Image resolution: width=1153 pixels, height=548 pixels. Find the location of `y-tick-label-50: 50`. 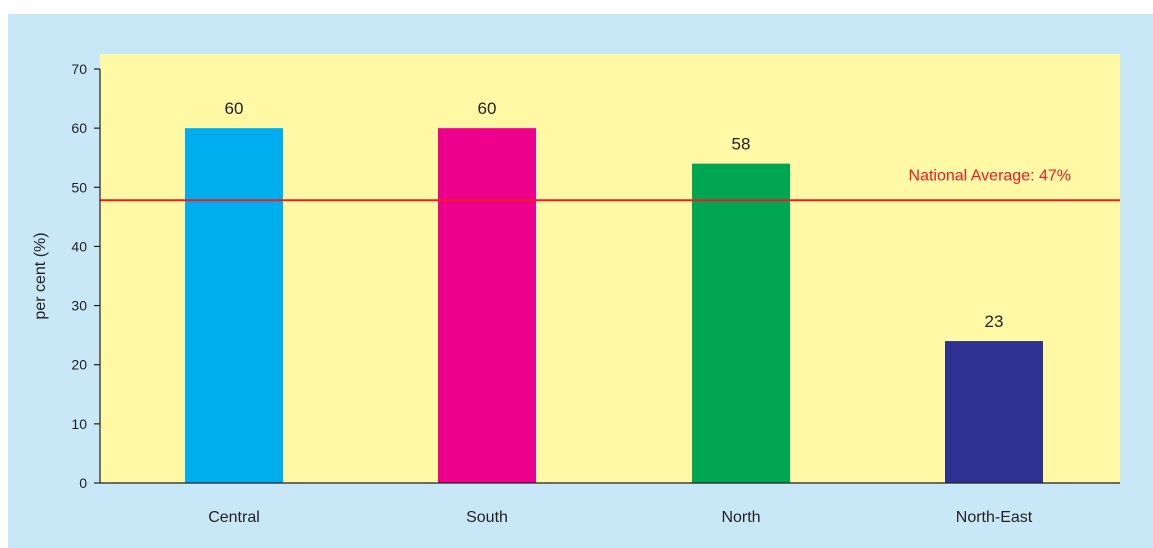

y-tick-label-50: 50 is located at coordinates (79, 187).